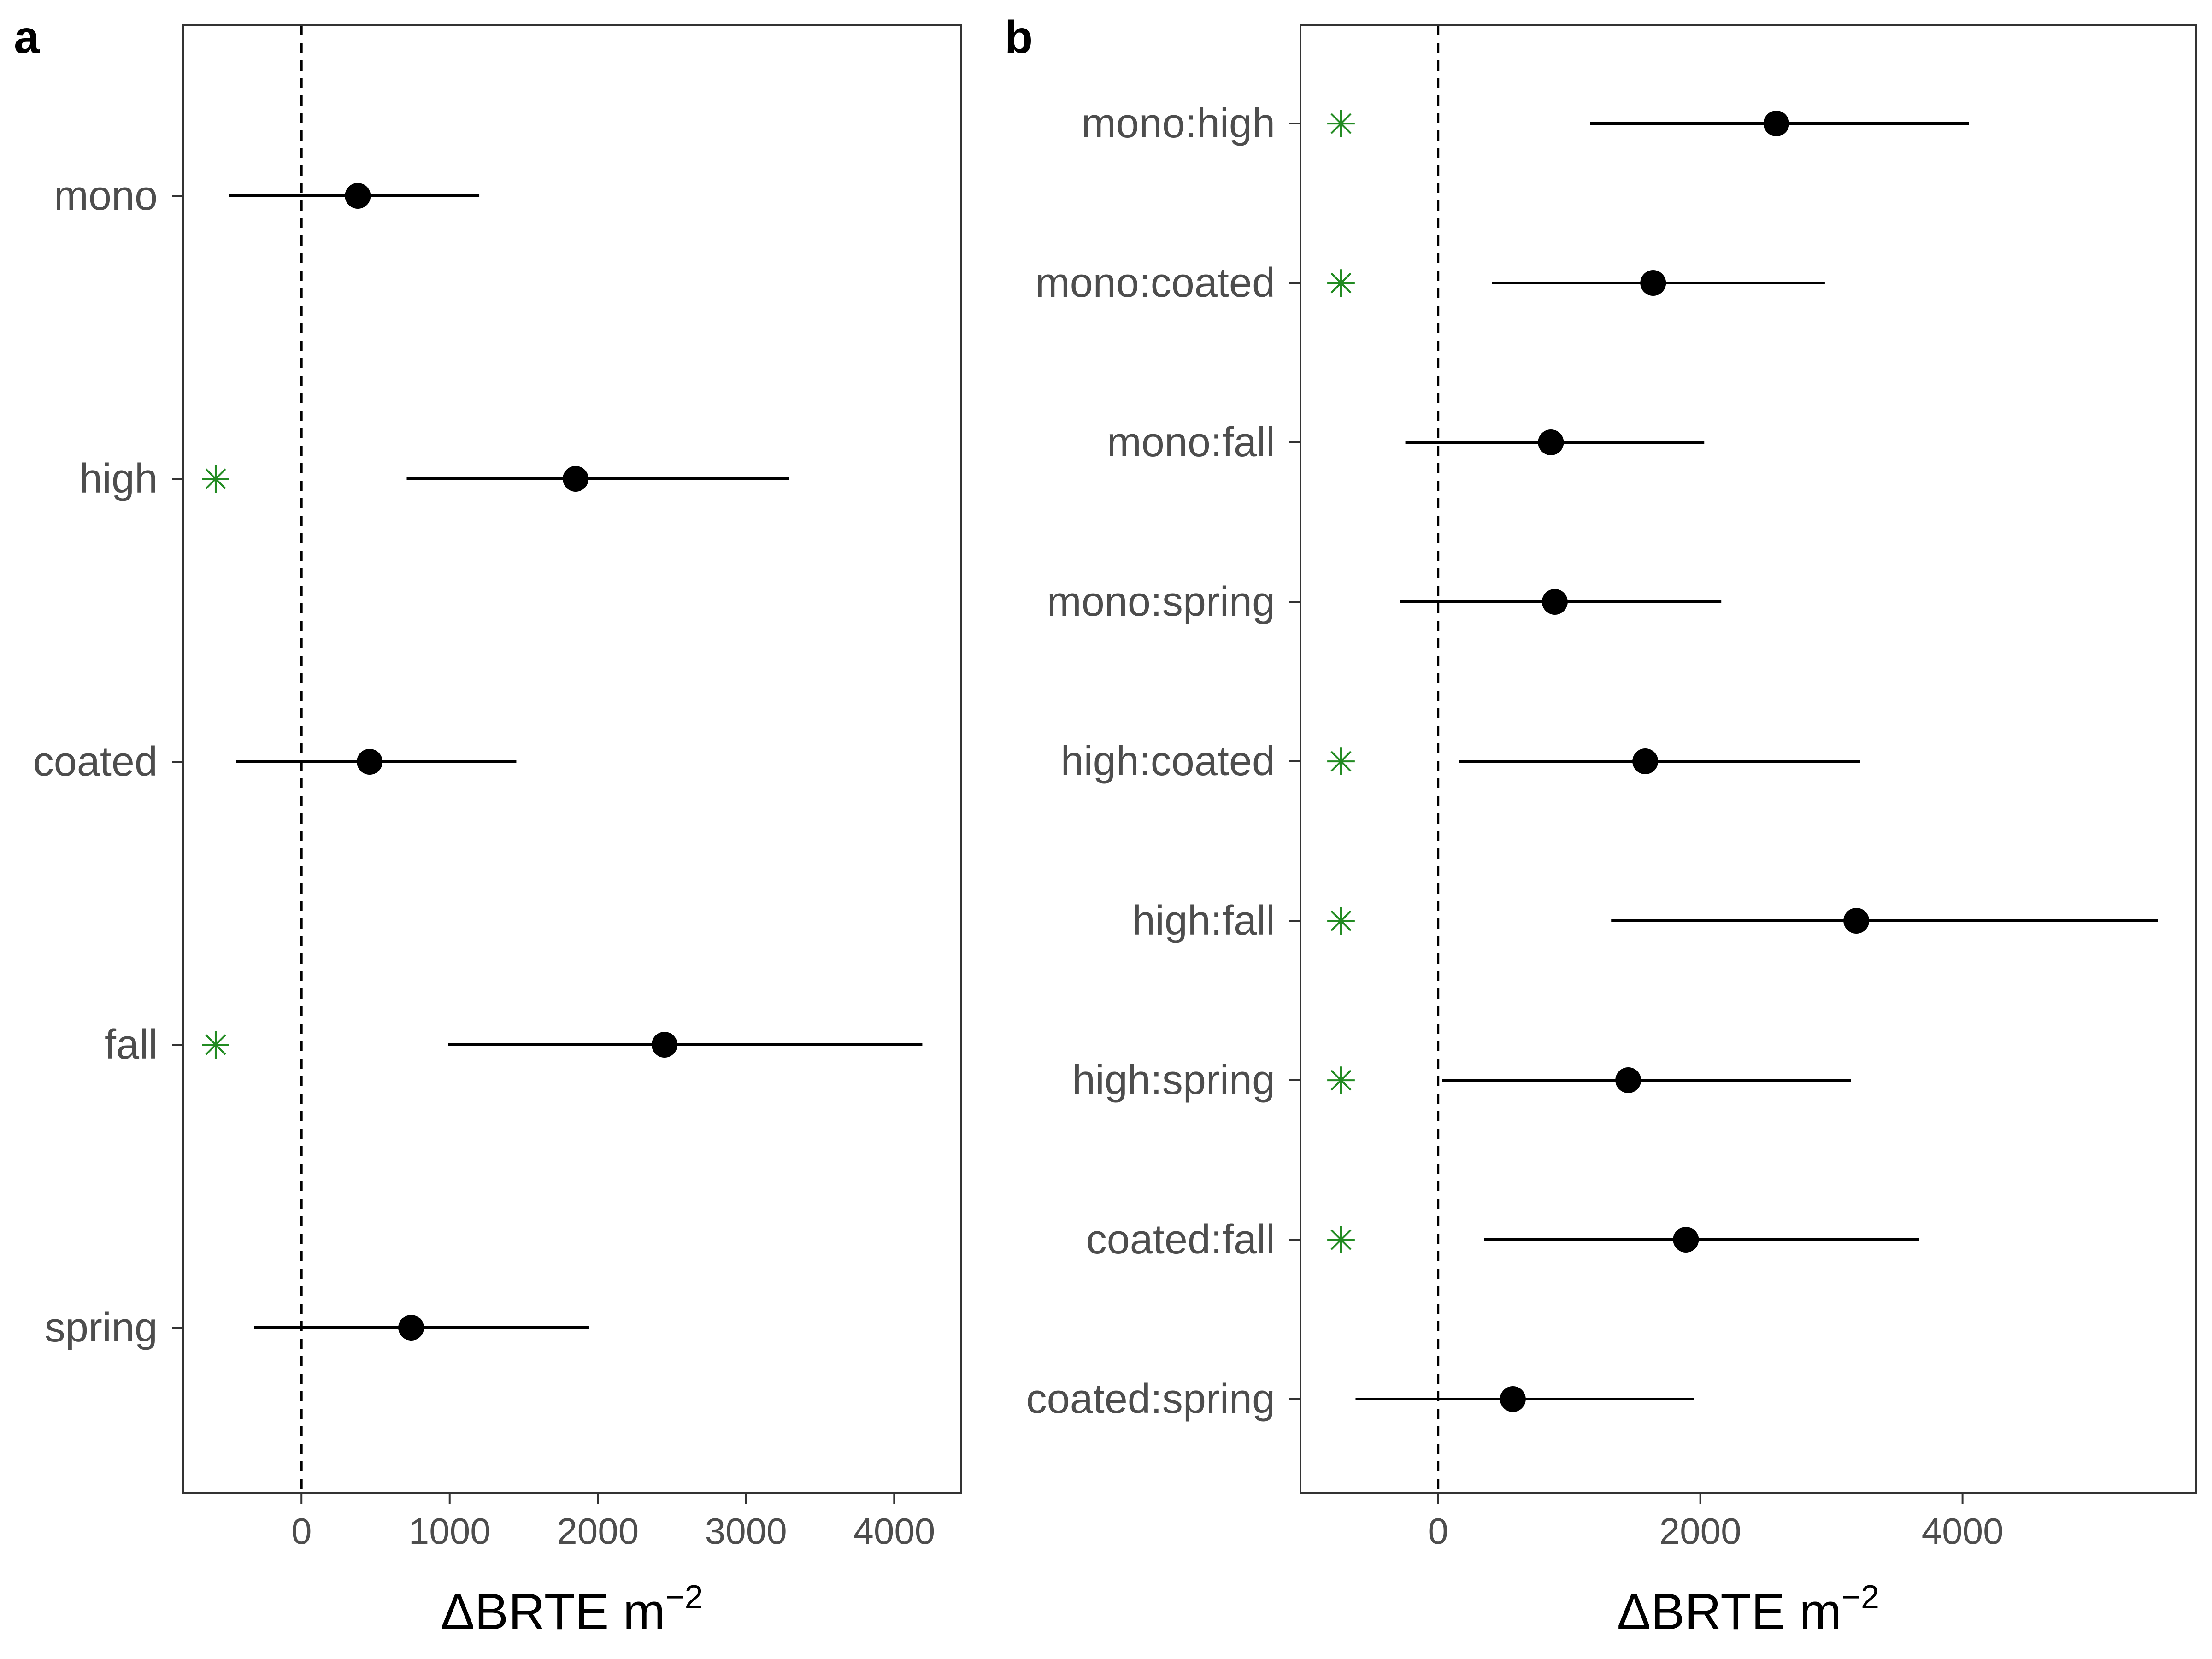  Describe the element at coordinates (1178, 123) in the screenshot. I see `panel-b-category-label: mono:high` at that location.